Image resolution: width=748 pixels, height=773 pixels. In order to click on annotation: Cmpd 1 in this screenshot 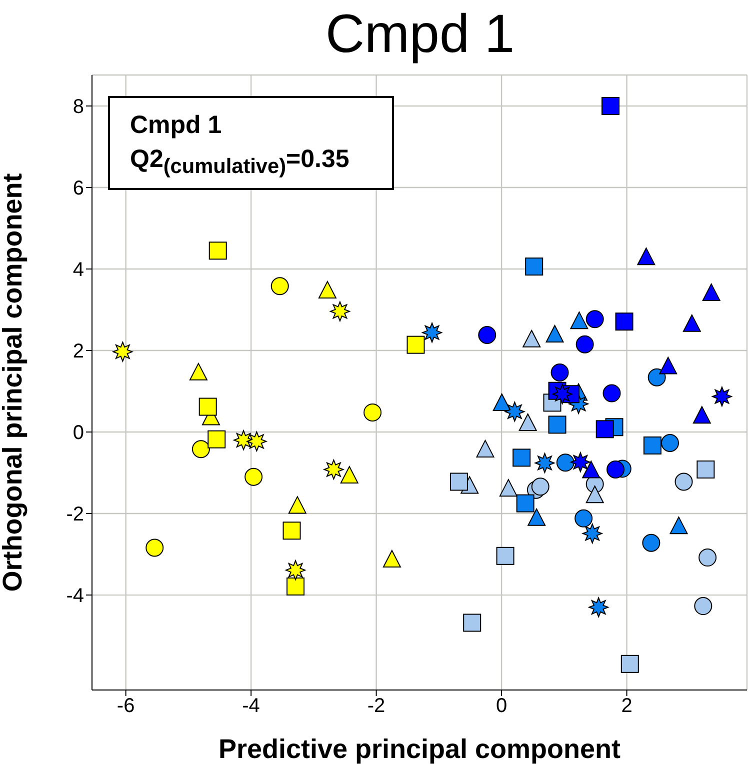, I will do `click(176, 125)`.